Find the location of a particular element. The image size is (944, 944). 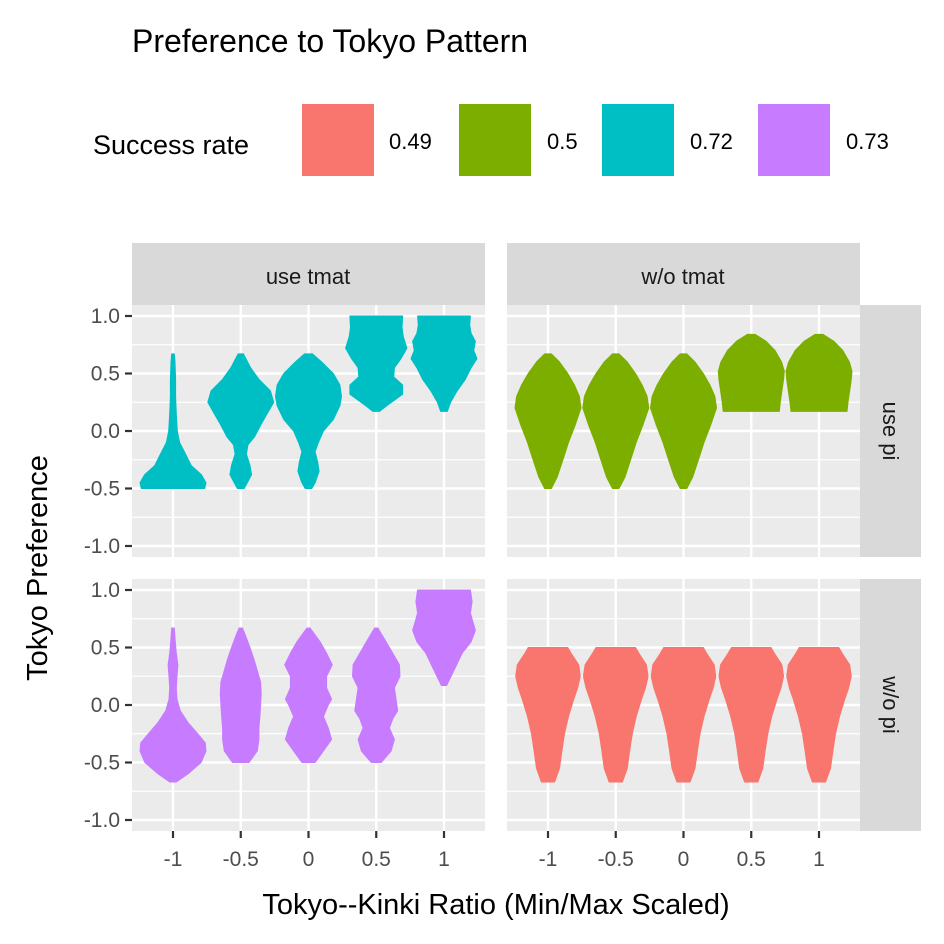

violin-0.73-x-1 is located at coordinates (173, 705).